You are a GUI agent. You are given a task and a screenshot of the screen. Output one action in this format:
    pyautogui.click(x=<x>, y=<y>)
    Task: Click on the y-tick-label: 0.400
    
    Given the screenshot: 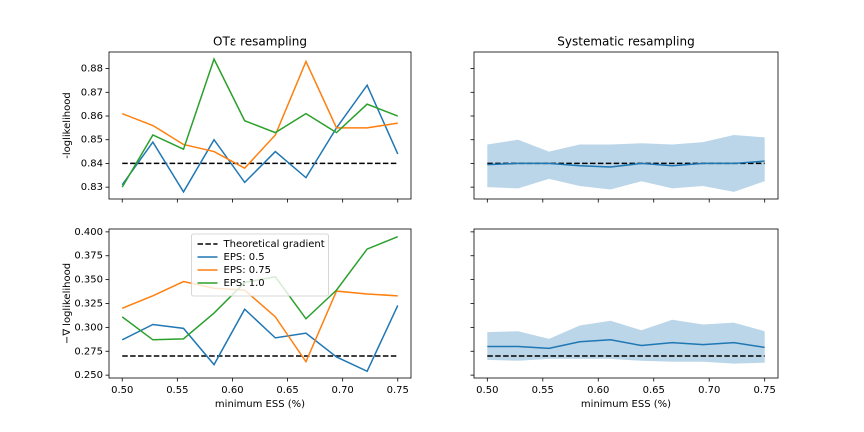 What is the action you would take?
    pyautogui.click(x=88, y=232)
    